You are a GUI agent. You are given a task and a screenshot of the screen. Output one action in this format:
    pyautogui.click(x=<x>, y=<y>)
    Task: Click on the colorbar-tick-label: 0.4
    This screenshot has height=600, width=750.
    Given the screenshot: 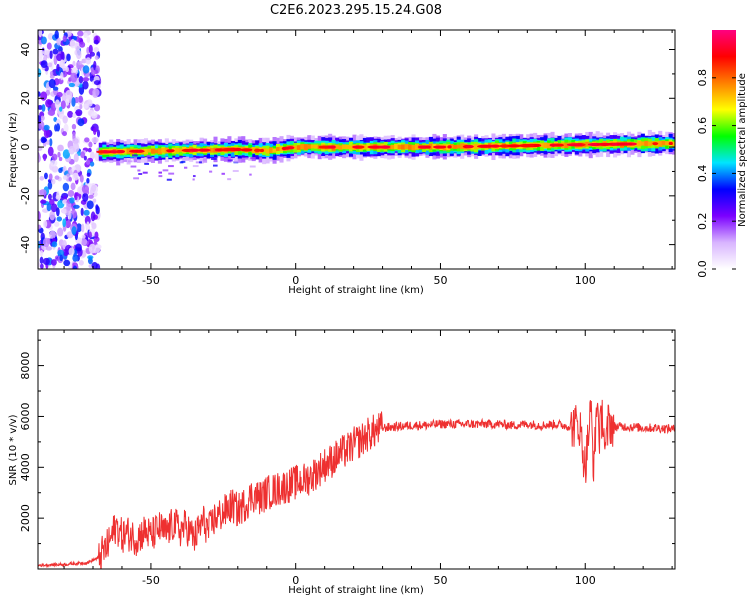 What is the action you would take?
    pyautogui.click(x=702, y=174)
    